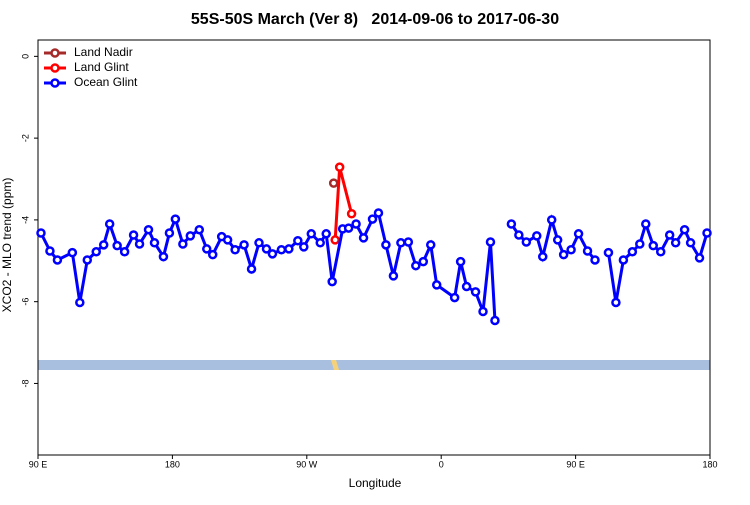 Image resolution: width=750 pixels, height=505 pixels. Describe the element at coordinates (103, 52) in the screenshot. I see `legend-label: Land Nadir` at that location.